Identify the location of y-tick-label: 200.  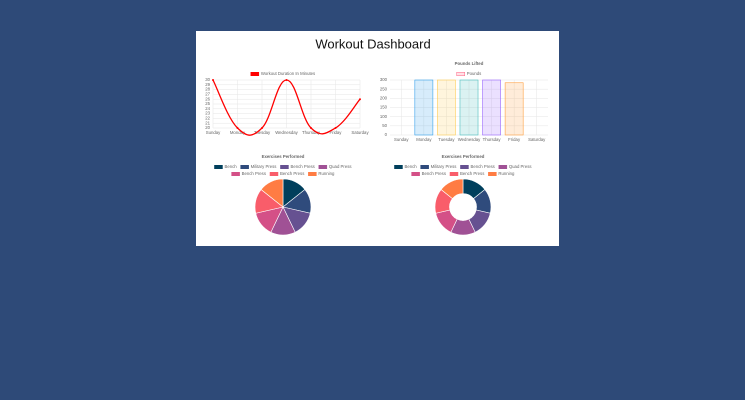
(384, 97).